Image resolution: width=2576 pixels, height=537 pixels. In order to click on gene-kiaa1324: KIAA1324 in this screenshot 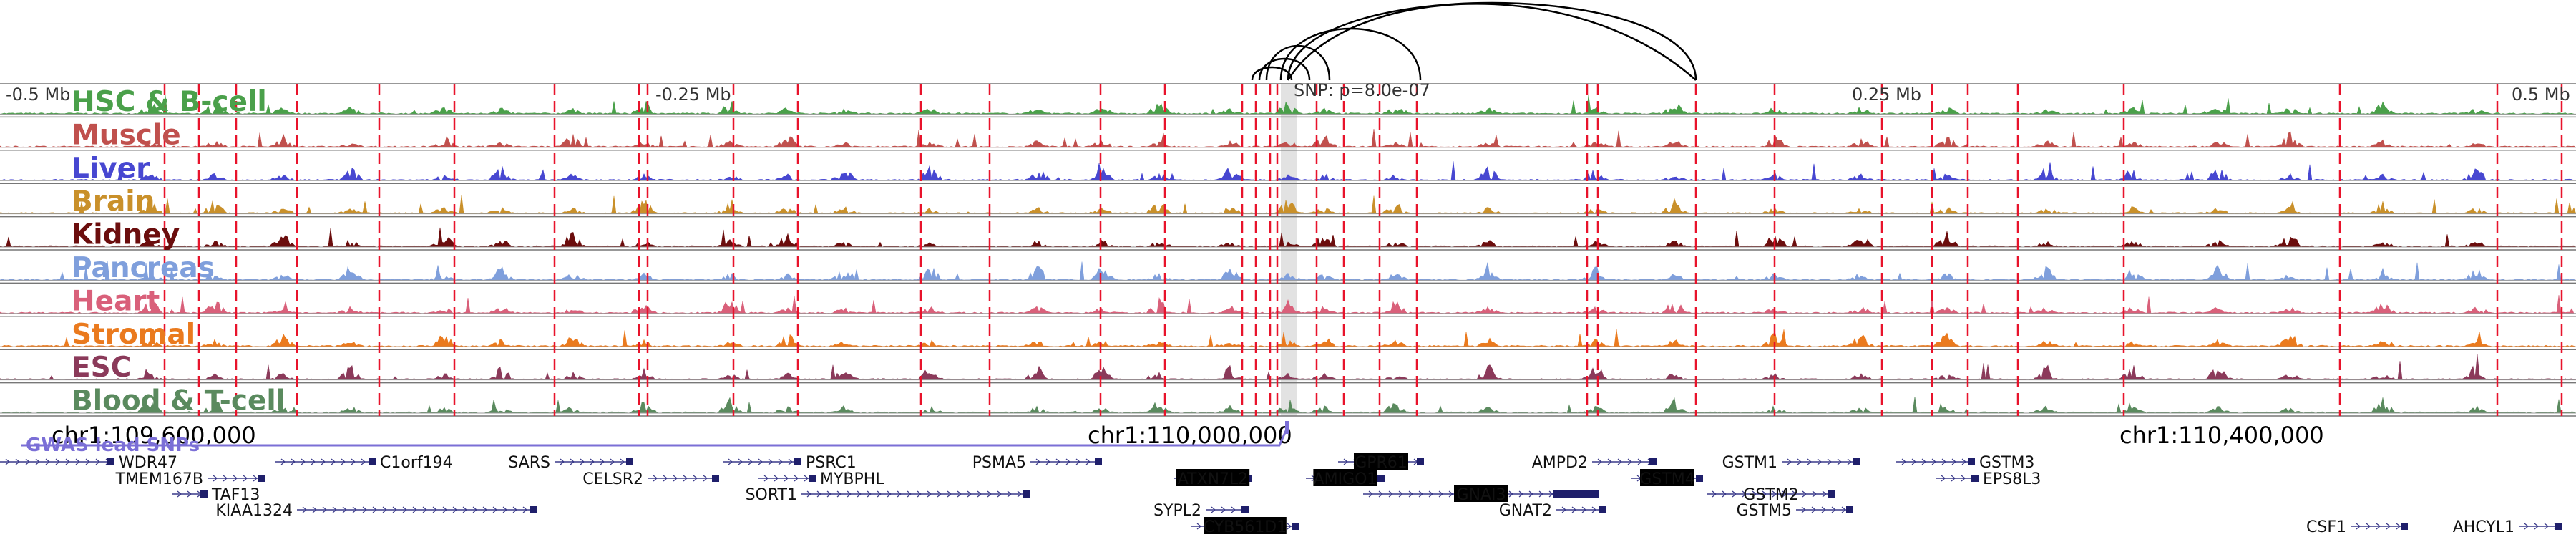, I will do `click(376, 511)`.